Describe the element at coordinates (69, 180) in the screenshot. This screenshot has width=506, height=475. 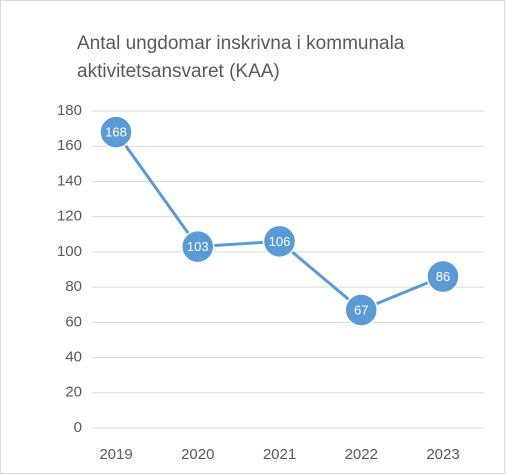
I see `y-tick-label: 140` at that location.